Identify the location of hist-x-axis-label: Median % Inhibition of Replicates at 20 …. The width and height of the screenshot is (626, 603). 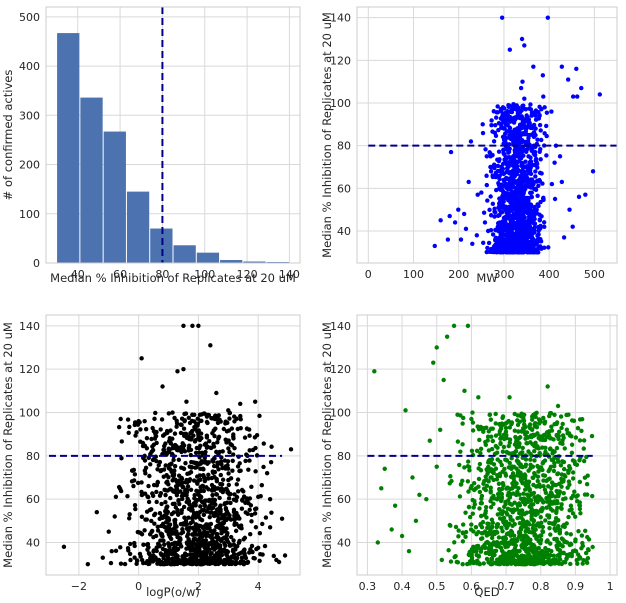
(173, 278).